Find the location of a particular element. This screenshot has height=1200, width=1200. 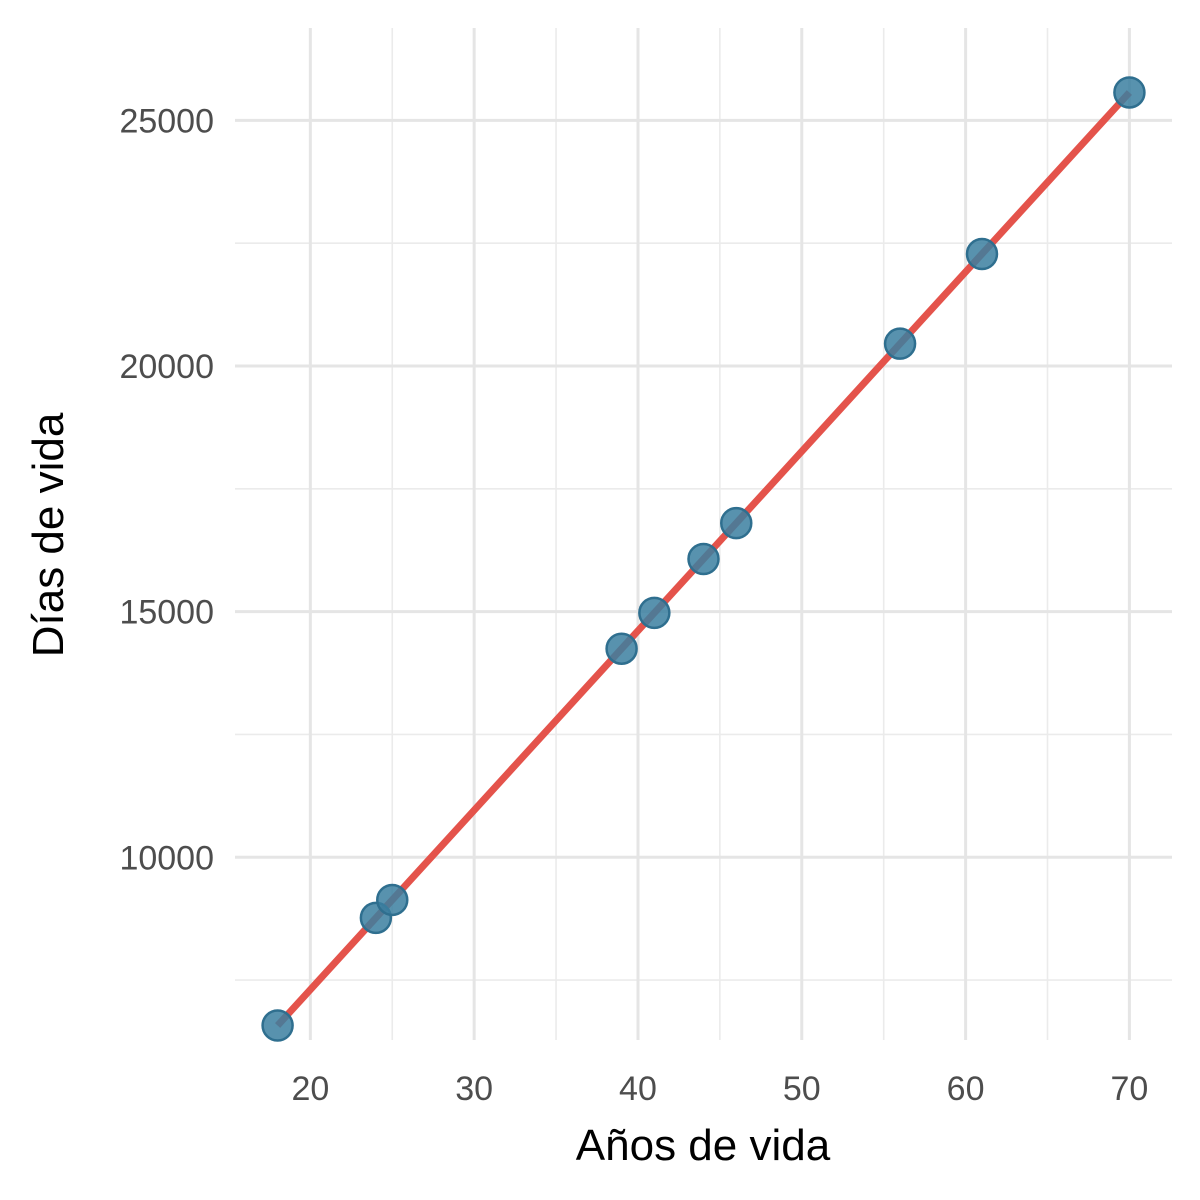

y-axis-title: Días de vida is located at coordinates (48, 534).